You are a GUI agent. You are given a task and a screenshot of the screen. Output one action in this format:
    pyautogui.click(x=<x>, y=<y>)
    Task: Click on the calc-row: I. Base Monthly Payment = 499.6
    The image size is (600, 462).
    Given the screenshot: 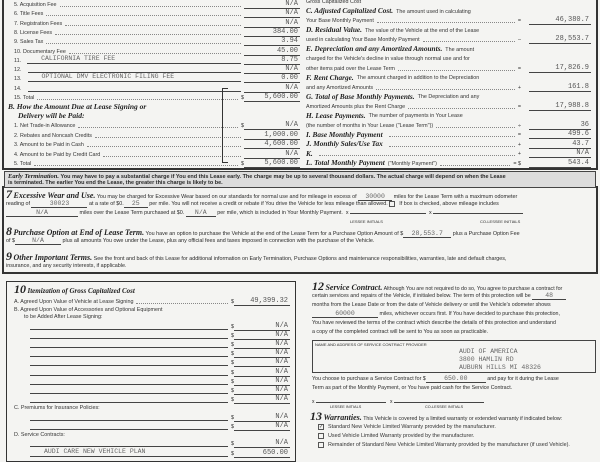 What is the action you would take?
    pyautogui.click(x=448, y=134)
    